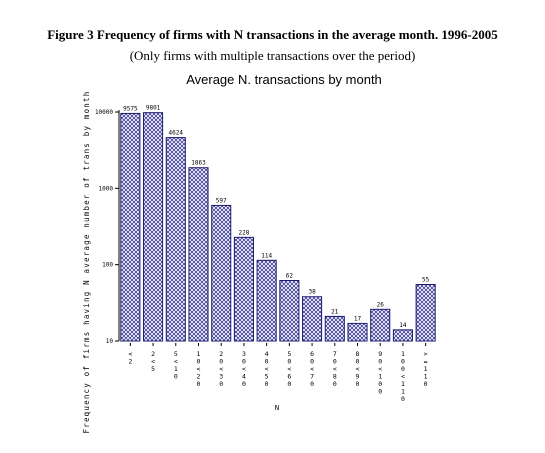 Image resolution: width=545 pixels, height=453 pixels. I want to click on bar-value-label: 114, so click(266, 255).